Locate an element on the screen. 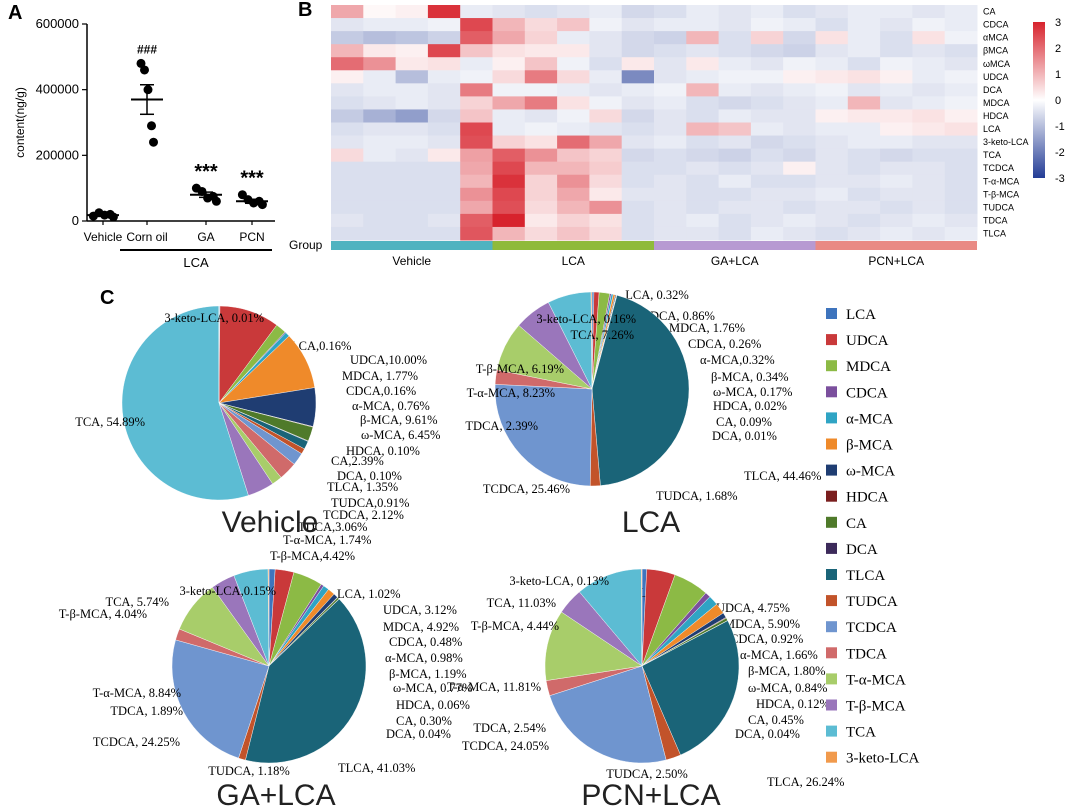 This screenshot has height=808, width=1065. pie-slice-label: DCA, 0.04% is located at coordinates (418, 734).